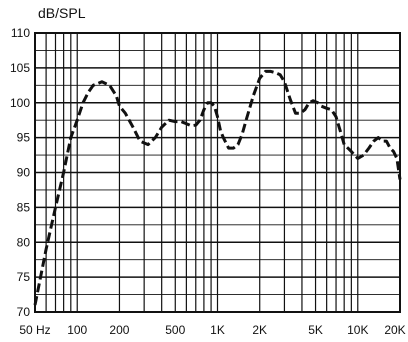 Image resolution: width=408 pixels, height=342 pixels. Describe the element at coordinates (62, 13) in the screenshot. I see `y-axis-label: dB/SPL` at that location.